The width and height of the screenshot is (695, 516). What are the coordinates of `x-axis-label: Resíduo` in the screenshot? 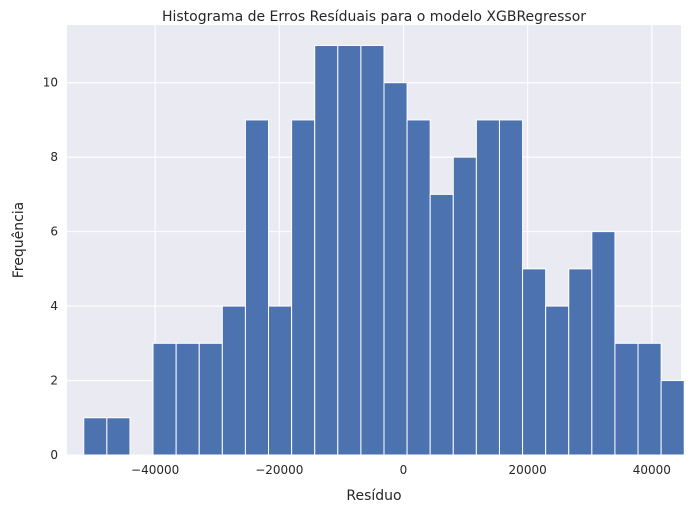 It's located at (373, 496).